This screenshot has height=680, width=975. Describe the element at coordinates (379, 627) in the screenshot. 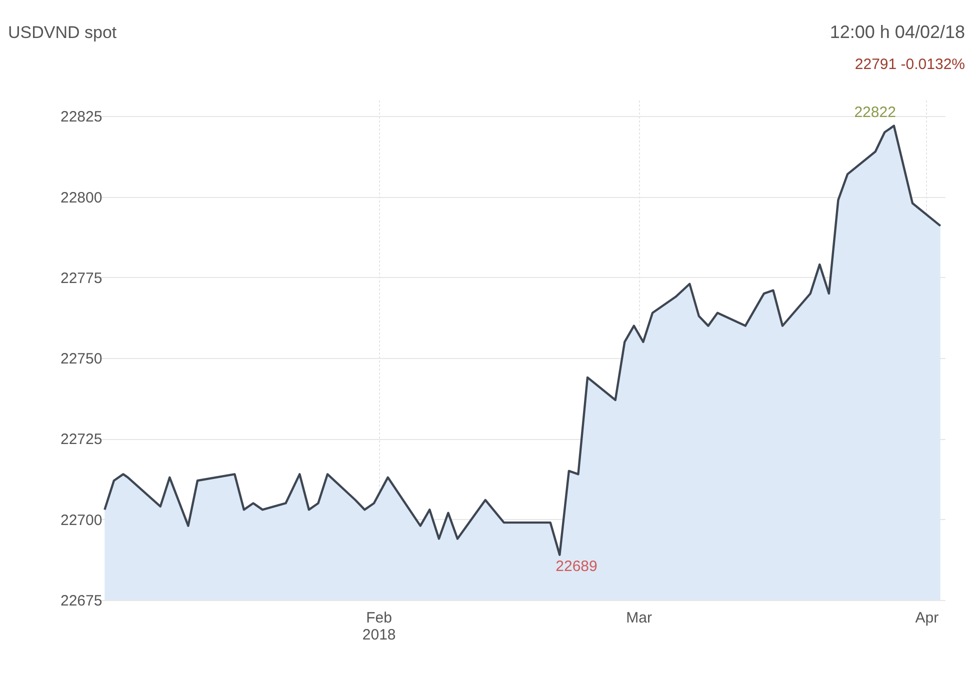

I see `x-tick-label: Feb 2018` at that location.